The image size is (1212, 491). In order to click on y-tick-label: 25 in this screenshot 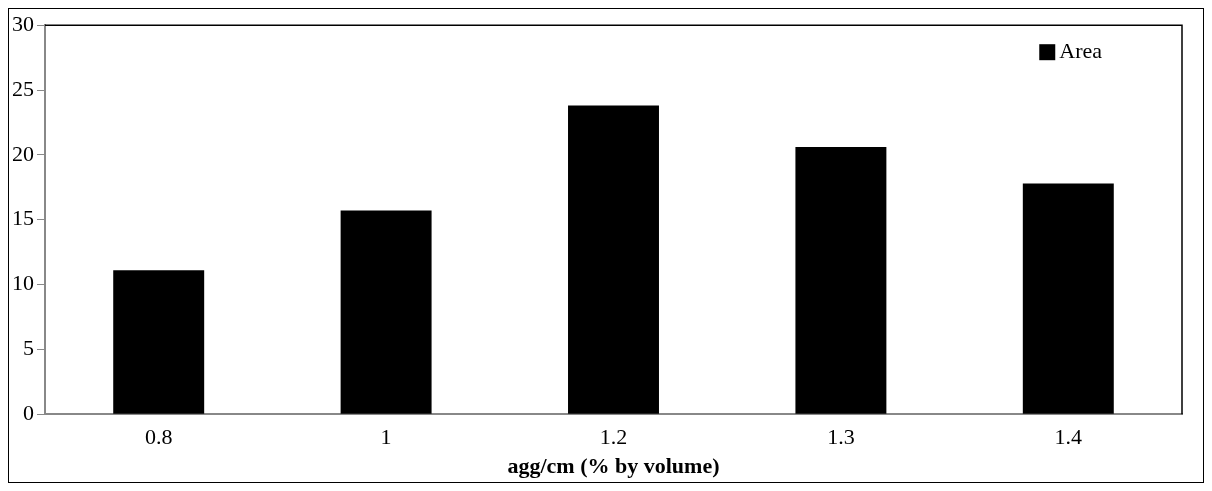, I will do `click(23, 88)`.